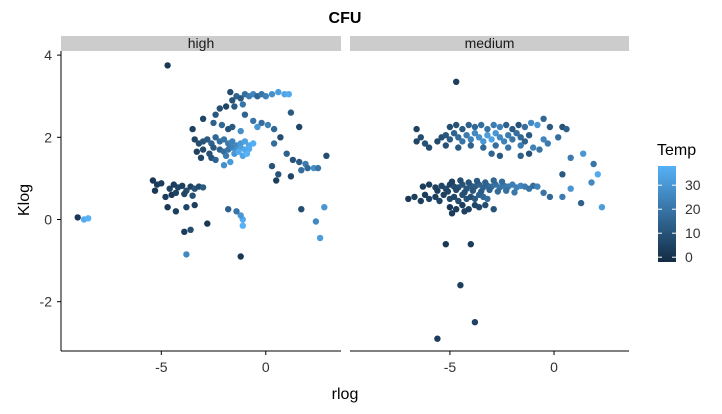 This screenshot has height=414, width=722. What do you see at coordinates (50, 178) in the screenshot?
I see `y-ticks: -2 0 2 4` at bounding box center [50, 178].